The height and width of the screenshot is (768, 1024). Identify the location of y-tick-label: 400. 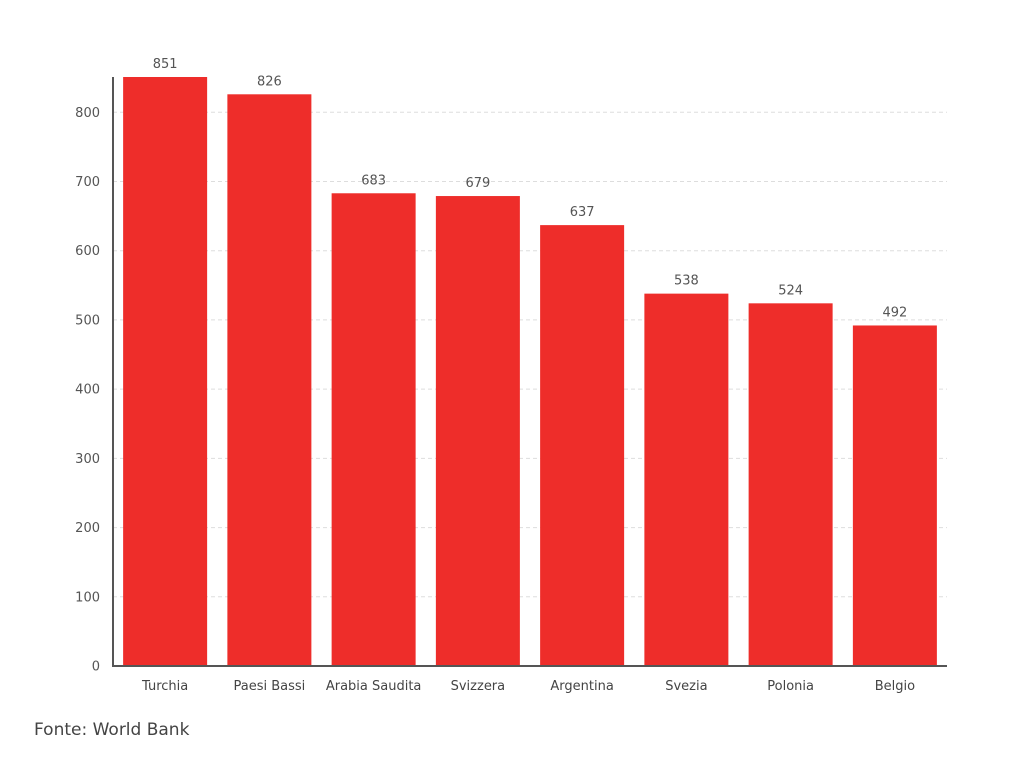
(87, 390).